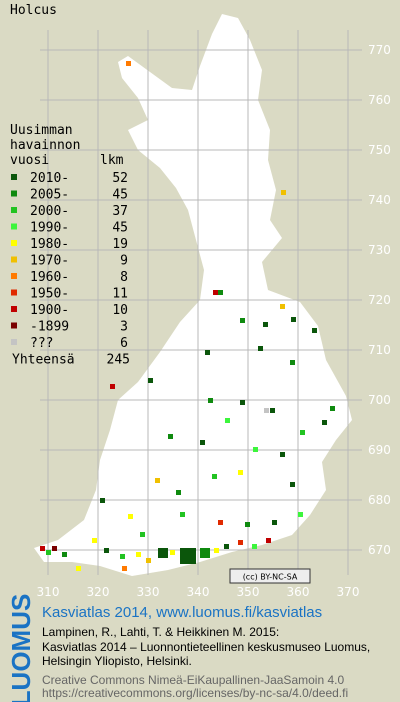 The image size is (400, 702). I want to click on legend-label: 2010-, so click(49, 178).